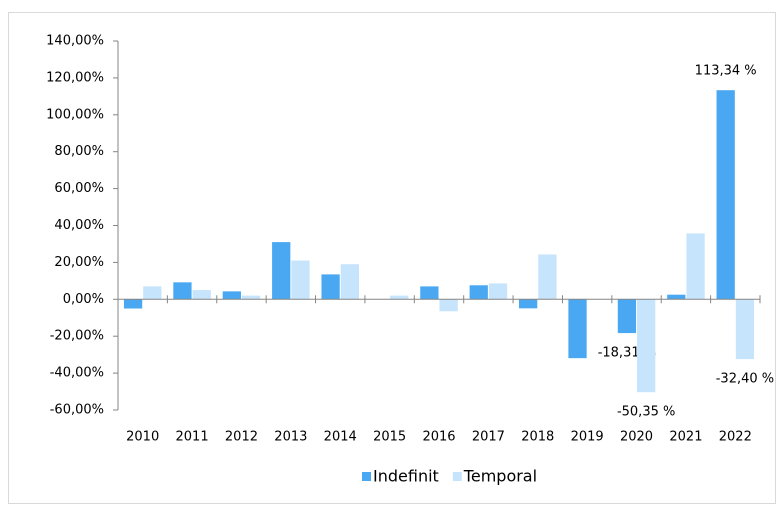  I want to click on x-tick-label: 2019, so click(587, 437).